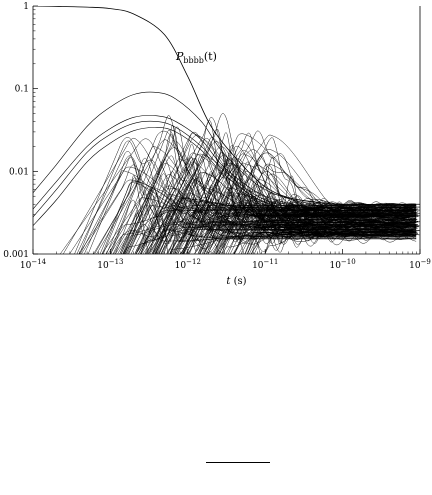  What do you see at coordinates (188, 264) in the screenshot?
I see `x-tick-label-3: 10−12` at bounding box center [188, 264].